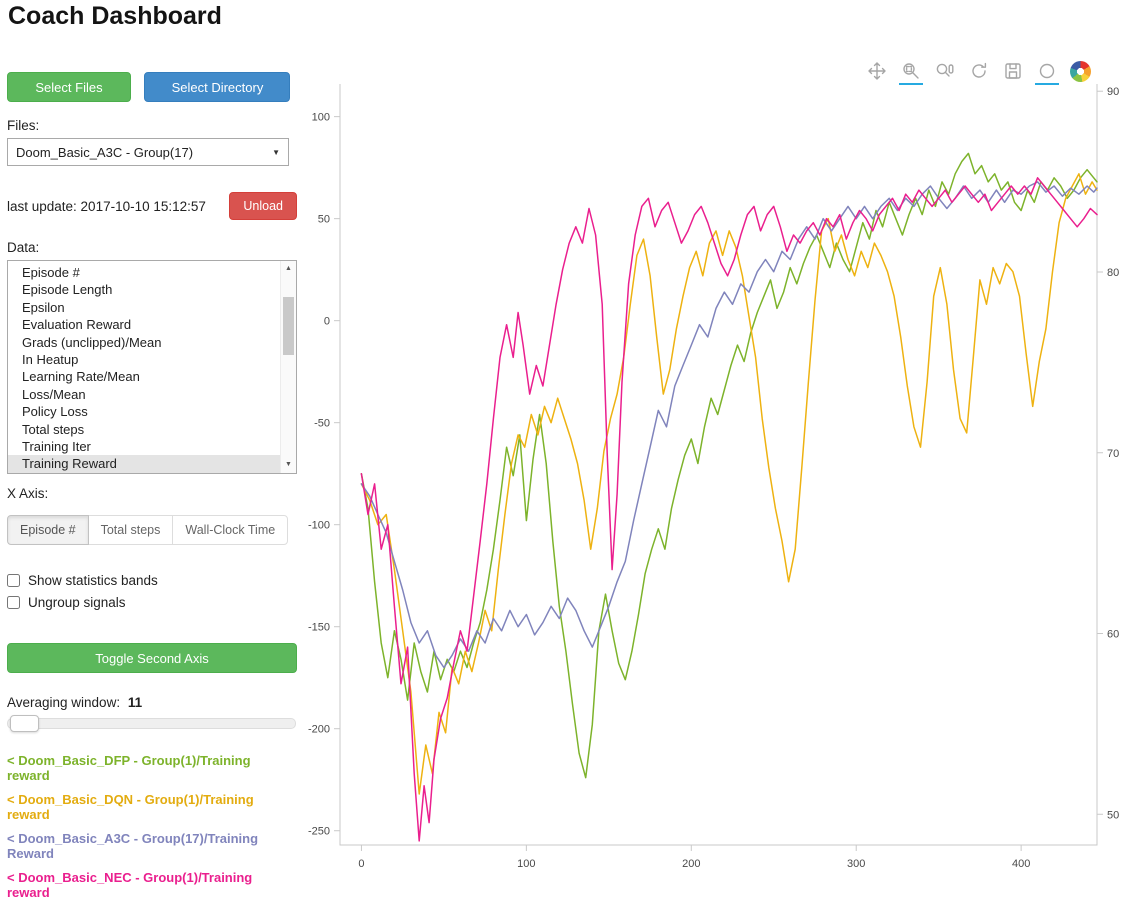 Image resolution: width=1142 pixels, height=909 pixels. I want to click on data-item: Policy Loss, so click(55, 412).